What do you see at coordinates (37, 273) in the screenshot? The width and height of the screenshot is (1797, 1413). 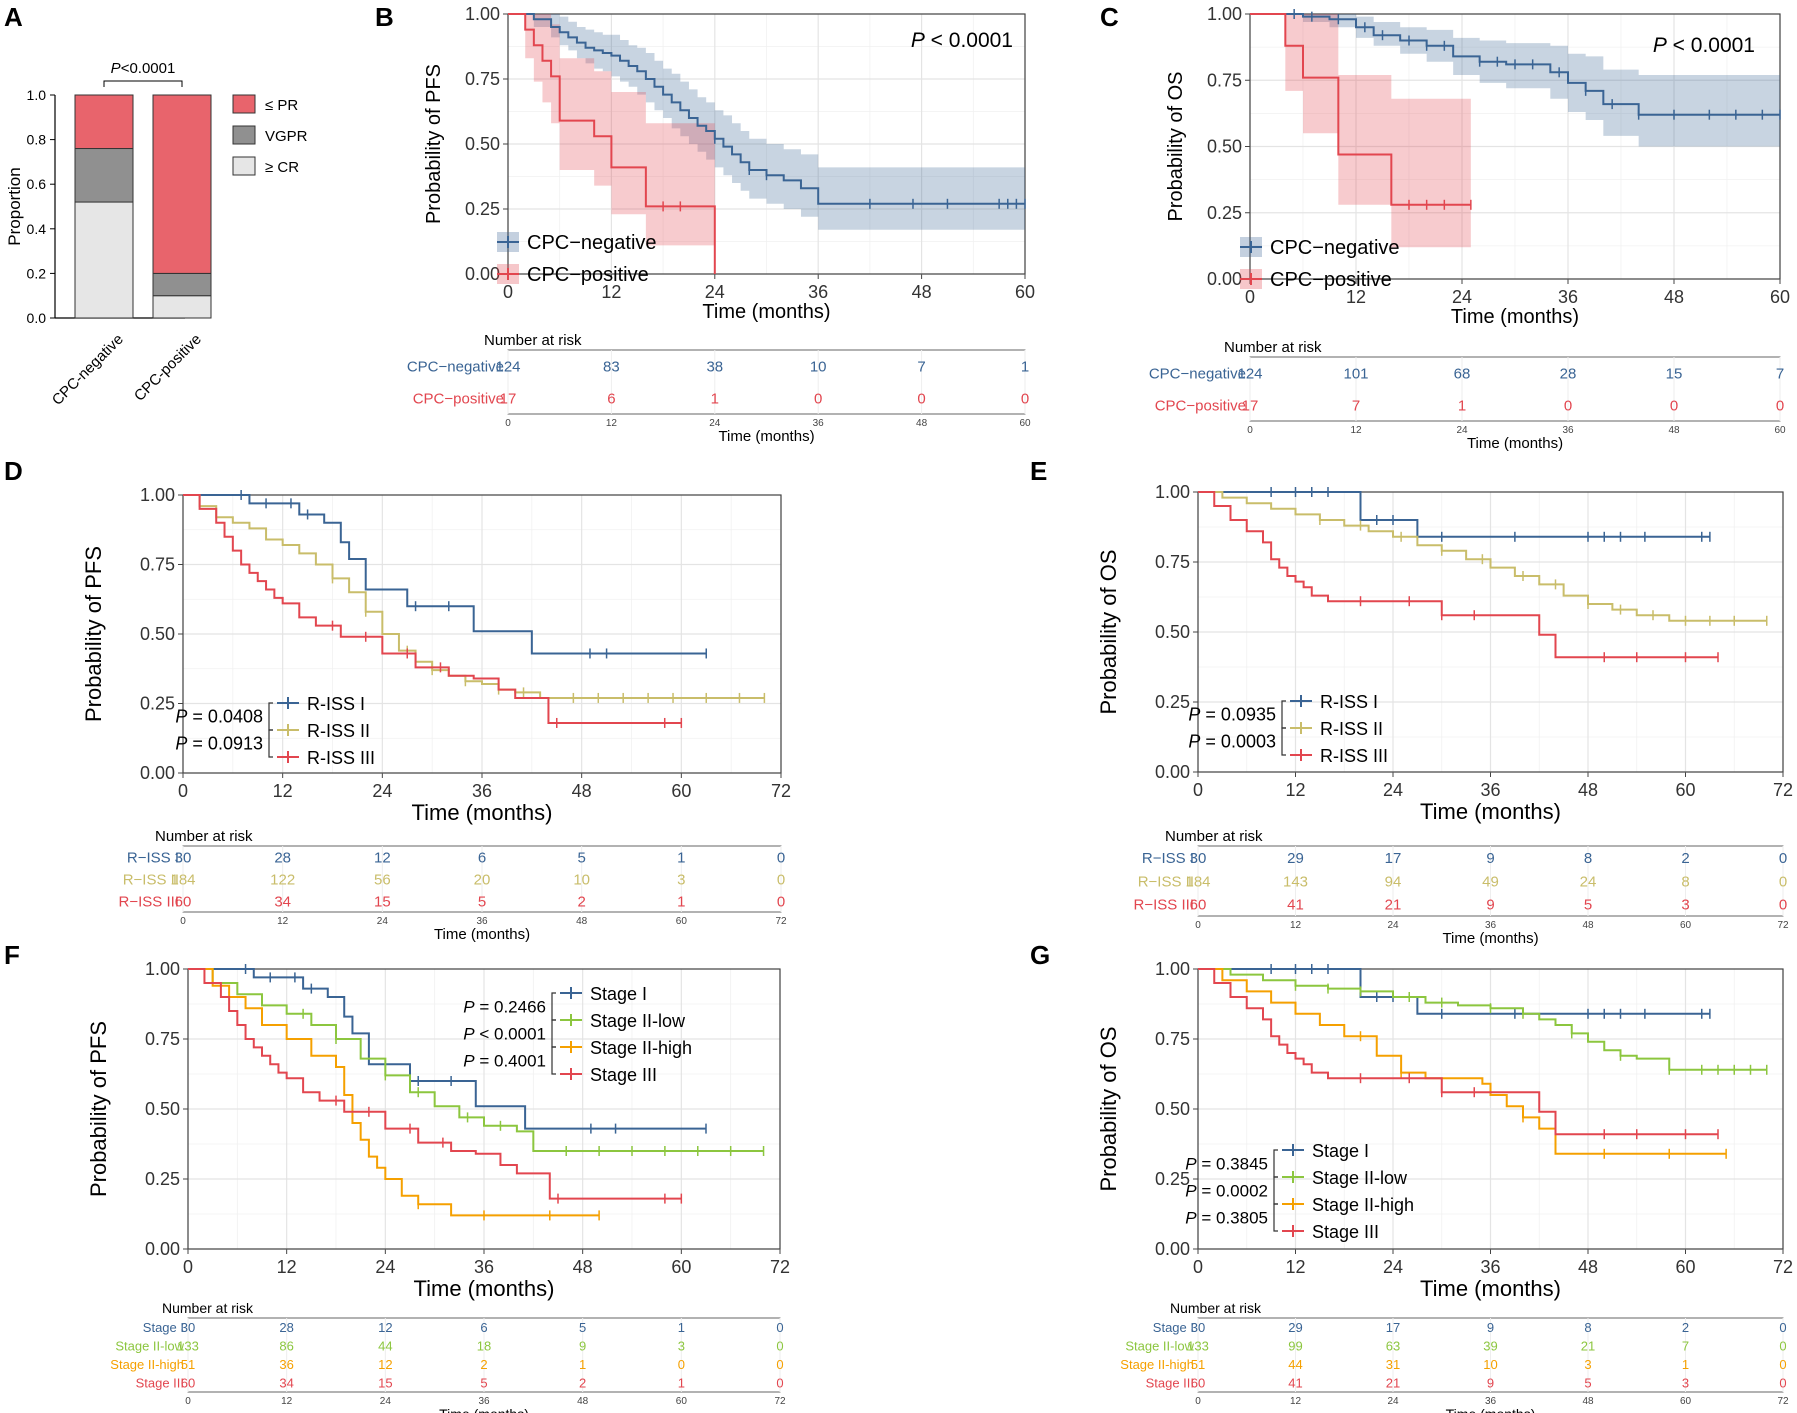 I see `y-tick-label: 0.2` at bounding box center [37, 273].